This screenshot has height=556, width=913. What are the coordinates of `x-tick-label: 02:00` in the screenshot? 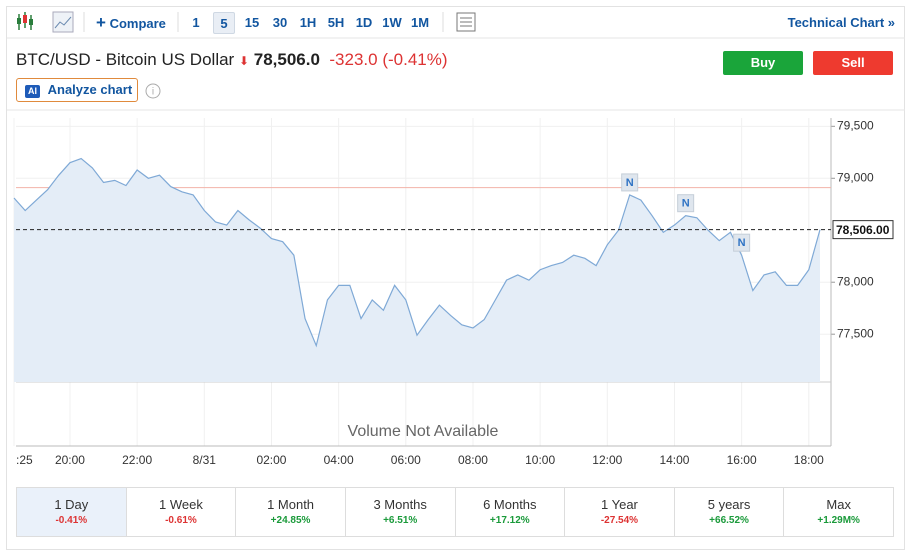 It's located at (271, 460).